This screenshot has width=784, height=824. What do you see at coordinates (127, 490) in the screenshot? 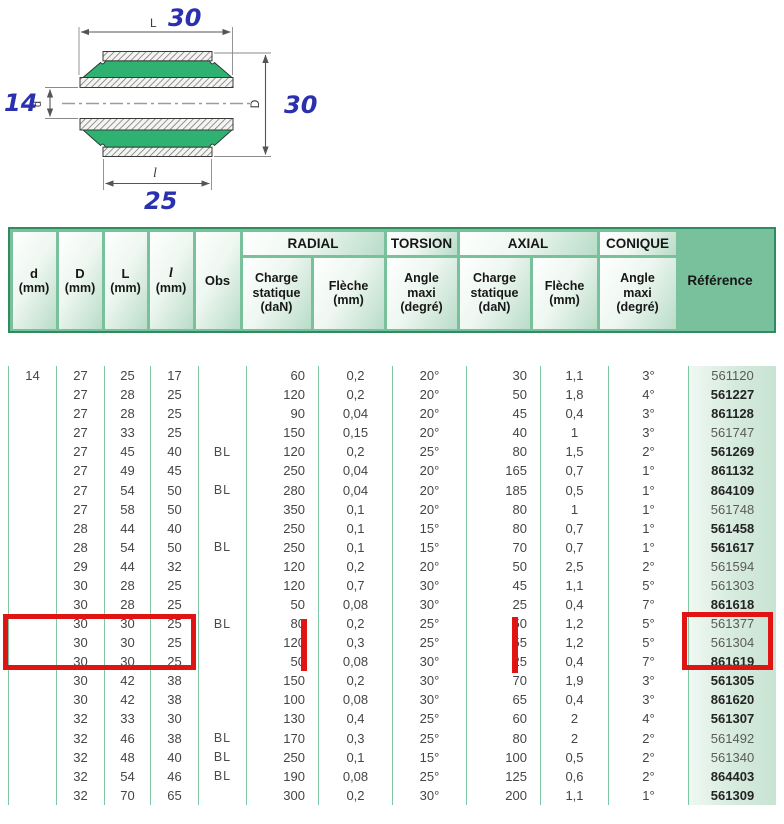
I see `table-cell-L: 54` at bounding box center [127, 490].